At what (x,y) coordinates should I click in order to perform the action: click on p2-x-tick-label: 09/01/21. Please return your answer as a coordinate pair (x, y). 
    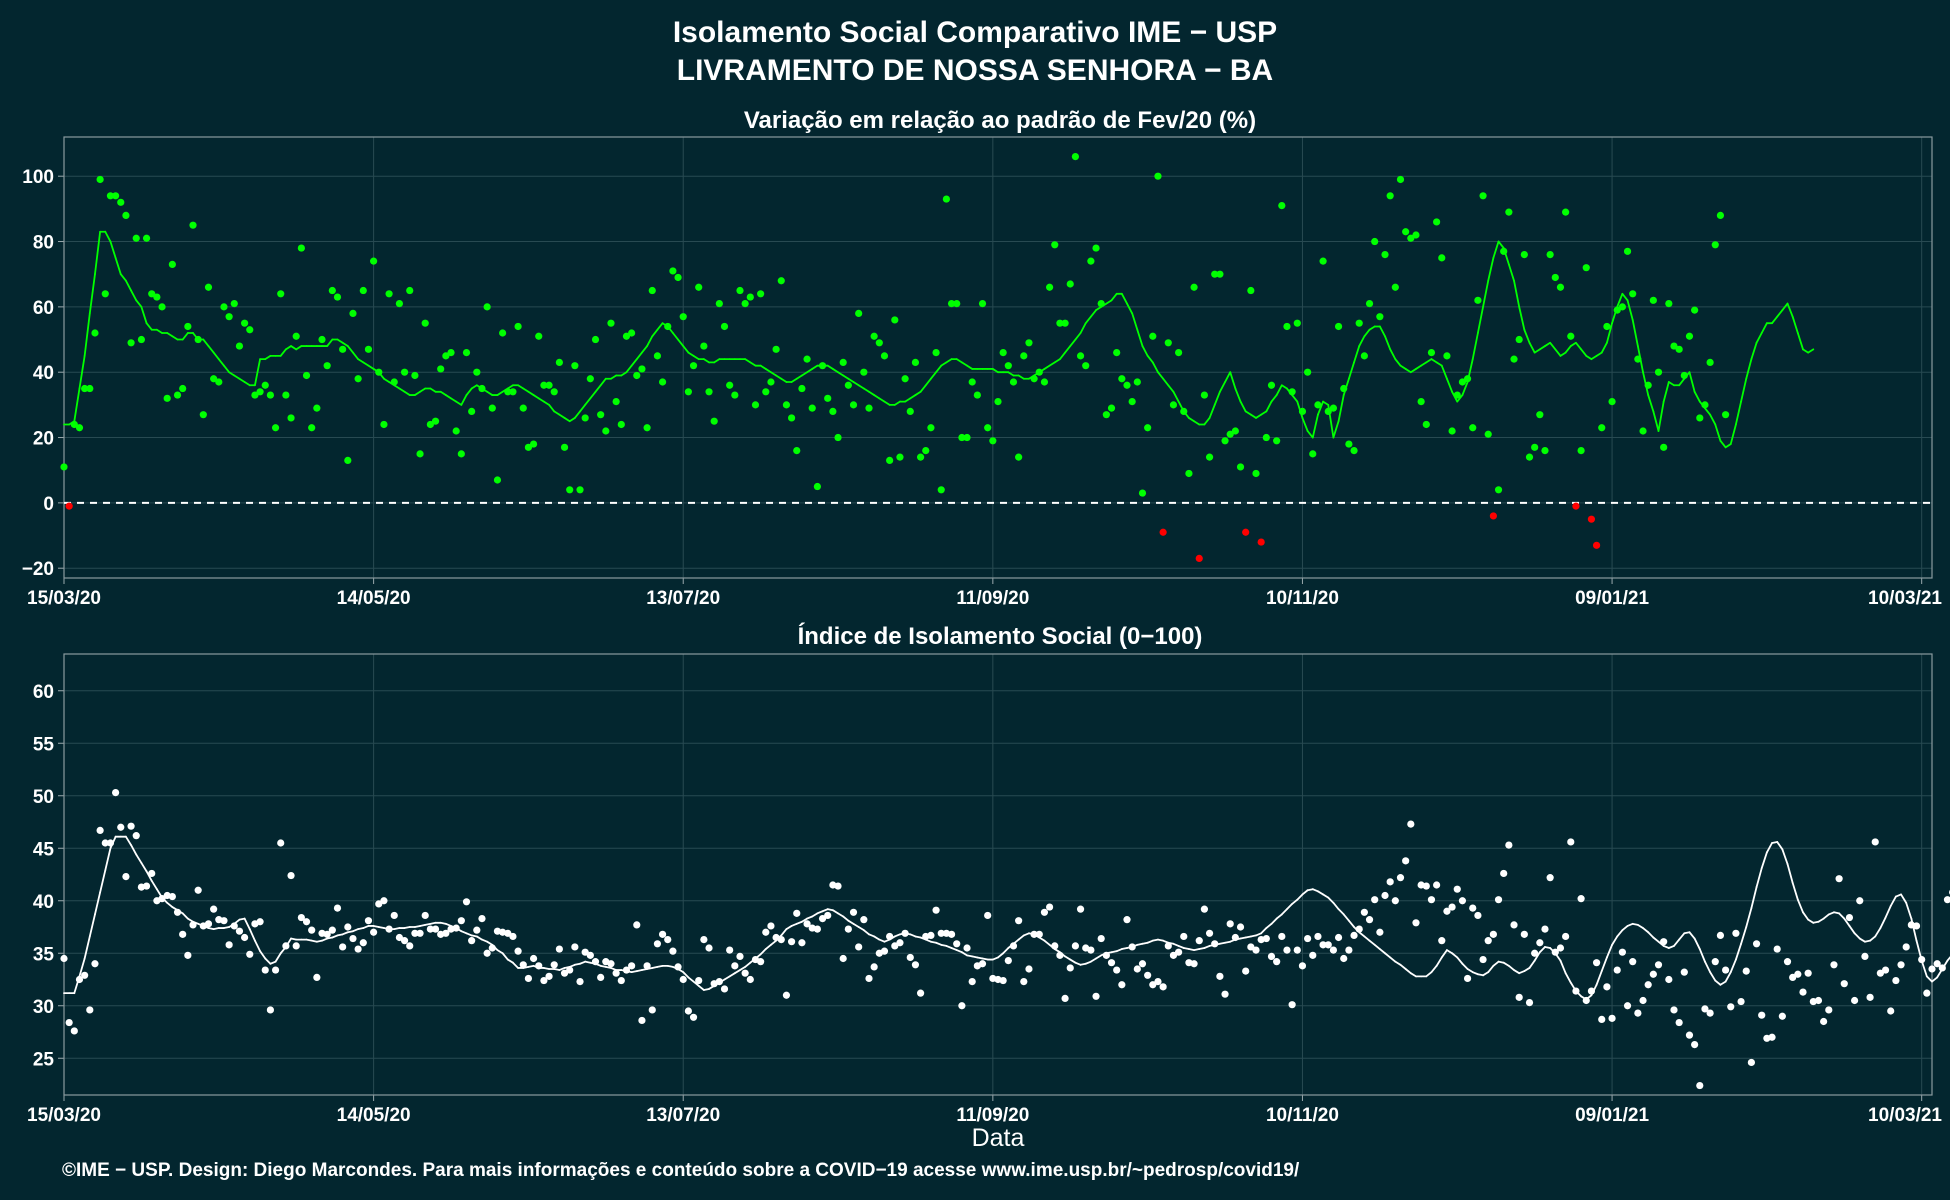
    Looking at the image, I should click on (1612, 1115).